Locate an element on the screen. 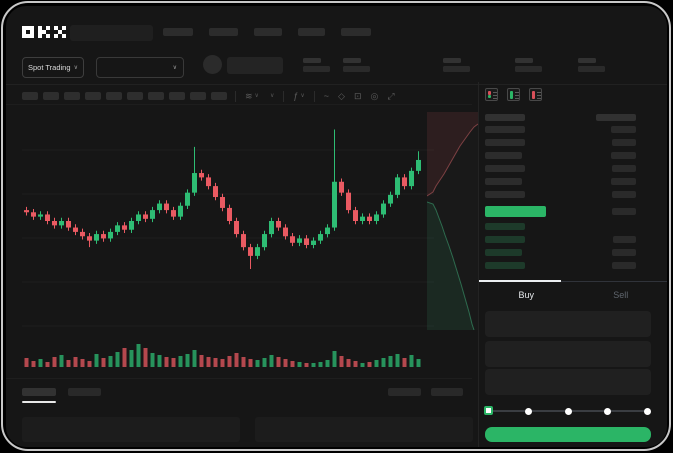 The height and width of the screenshot is (453, 673). header-divider is located at coordinates (336, 84).